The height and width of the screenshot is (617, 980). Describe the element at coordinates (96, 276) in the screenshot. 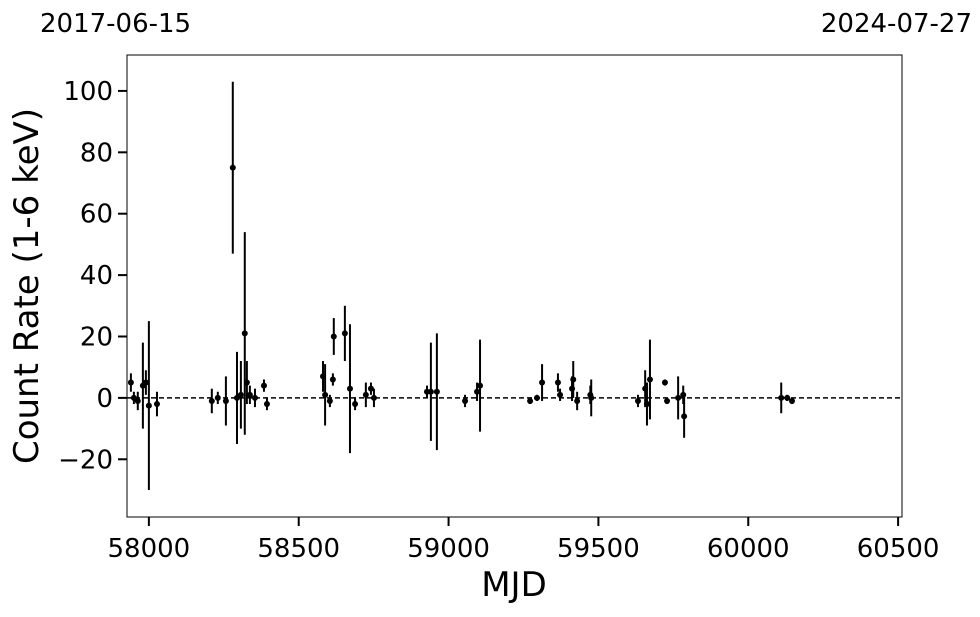

I see `y-tick-label: 40` at that location.